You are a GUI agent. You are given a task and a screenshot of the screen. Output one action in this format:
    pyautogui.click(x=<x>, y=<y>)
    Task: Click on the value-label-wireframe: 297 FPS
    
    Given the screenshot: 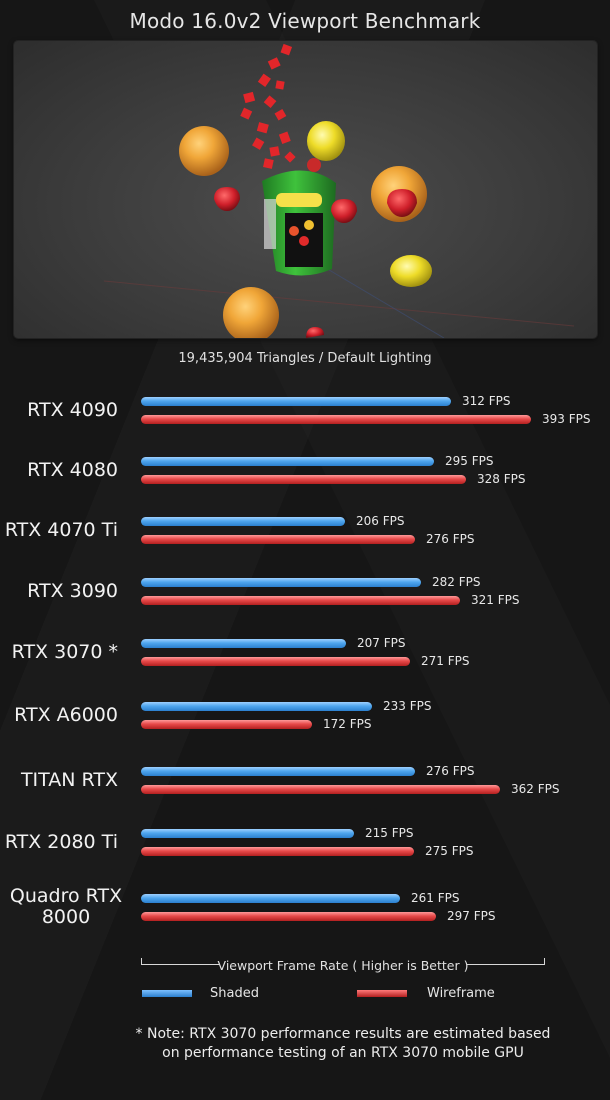 What is the action you would take?
    pyautogui.click(x=471, y=916)
    